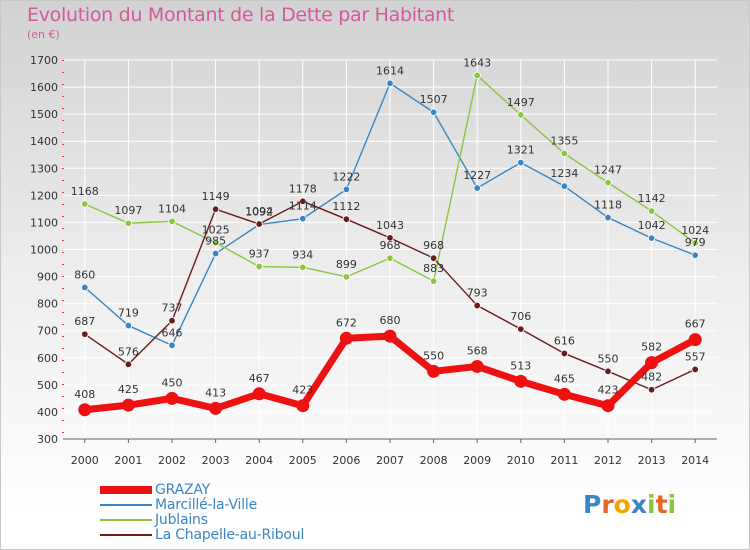  What do you see at coordinates (128, 351) in the screenshot?
I see `data-label-la-chapelle-au-riboul: 576` at bounding box center [128, 351].